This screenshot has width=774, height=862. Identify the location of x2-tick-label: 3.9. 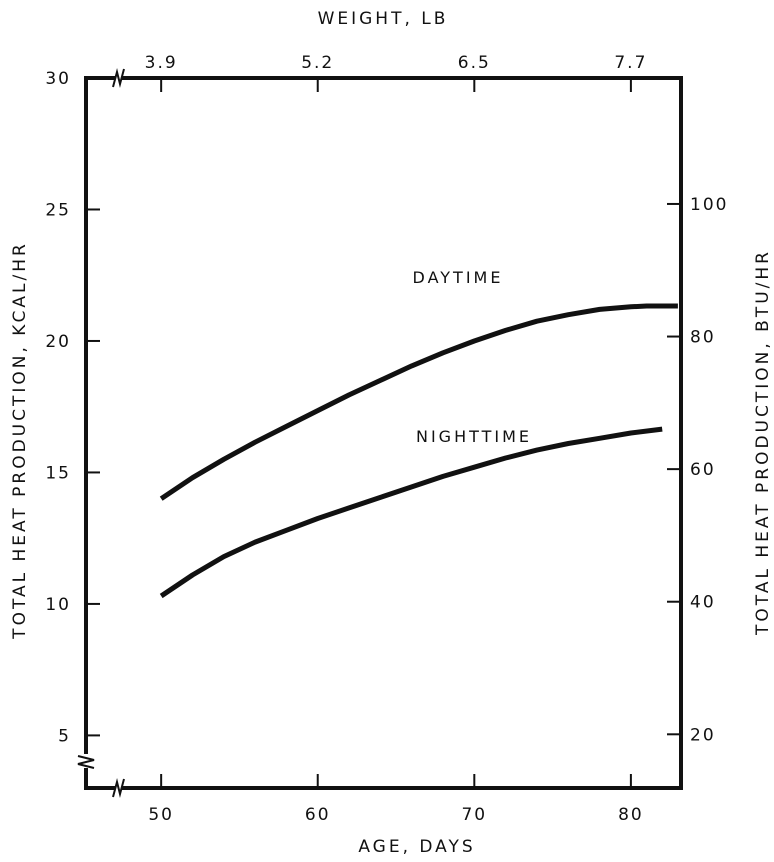
(161, 63).